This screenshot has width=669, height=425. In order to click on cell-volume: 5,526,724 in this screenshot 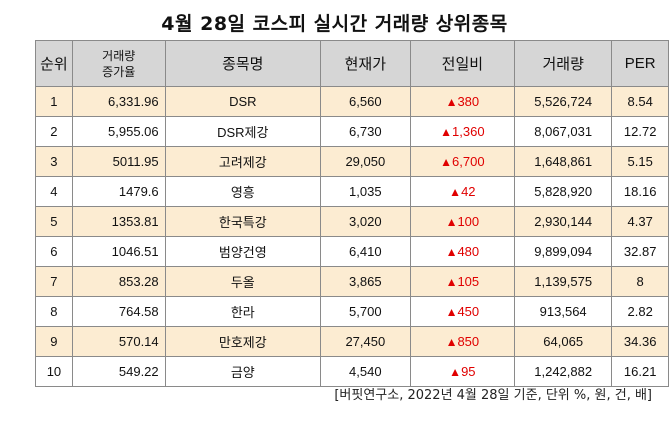, I will do `click(563, 101)`.